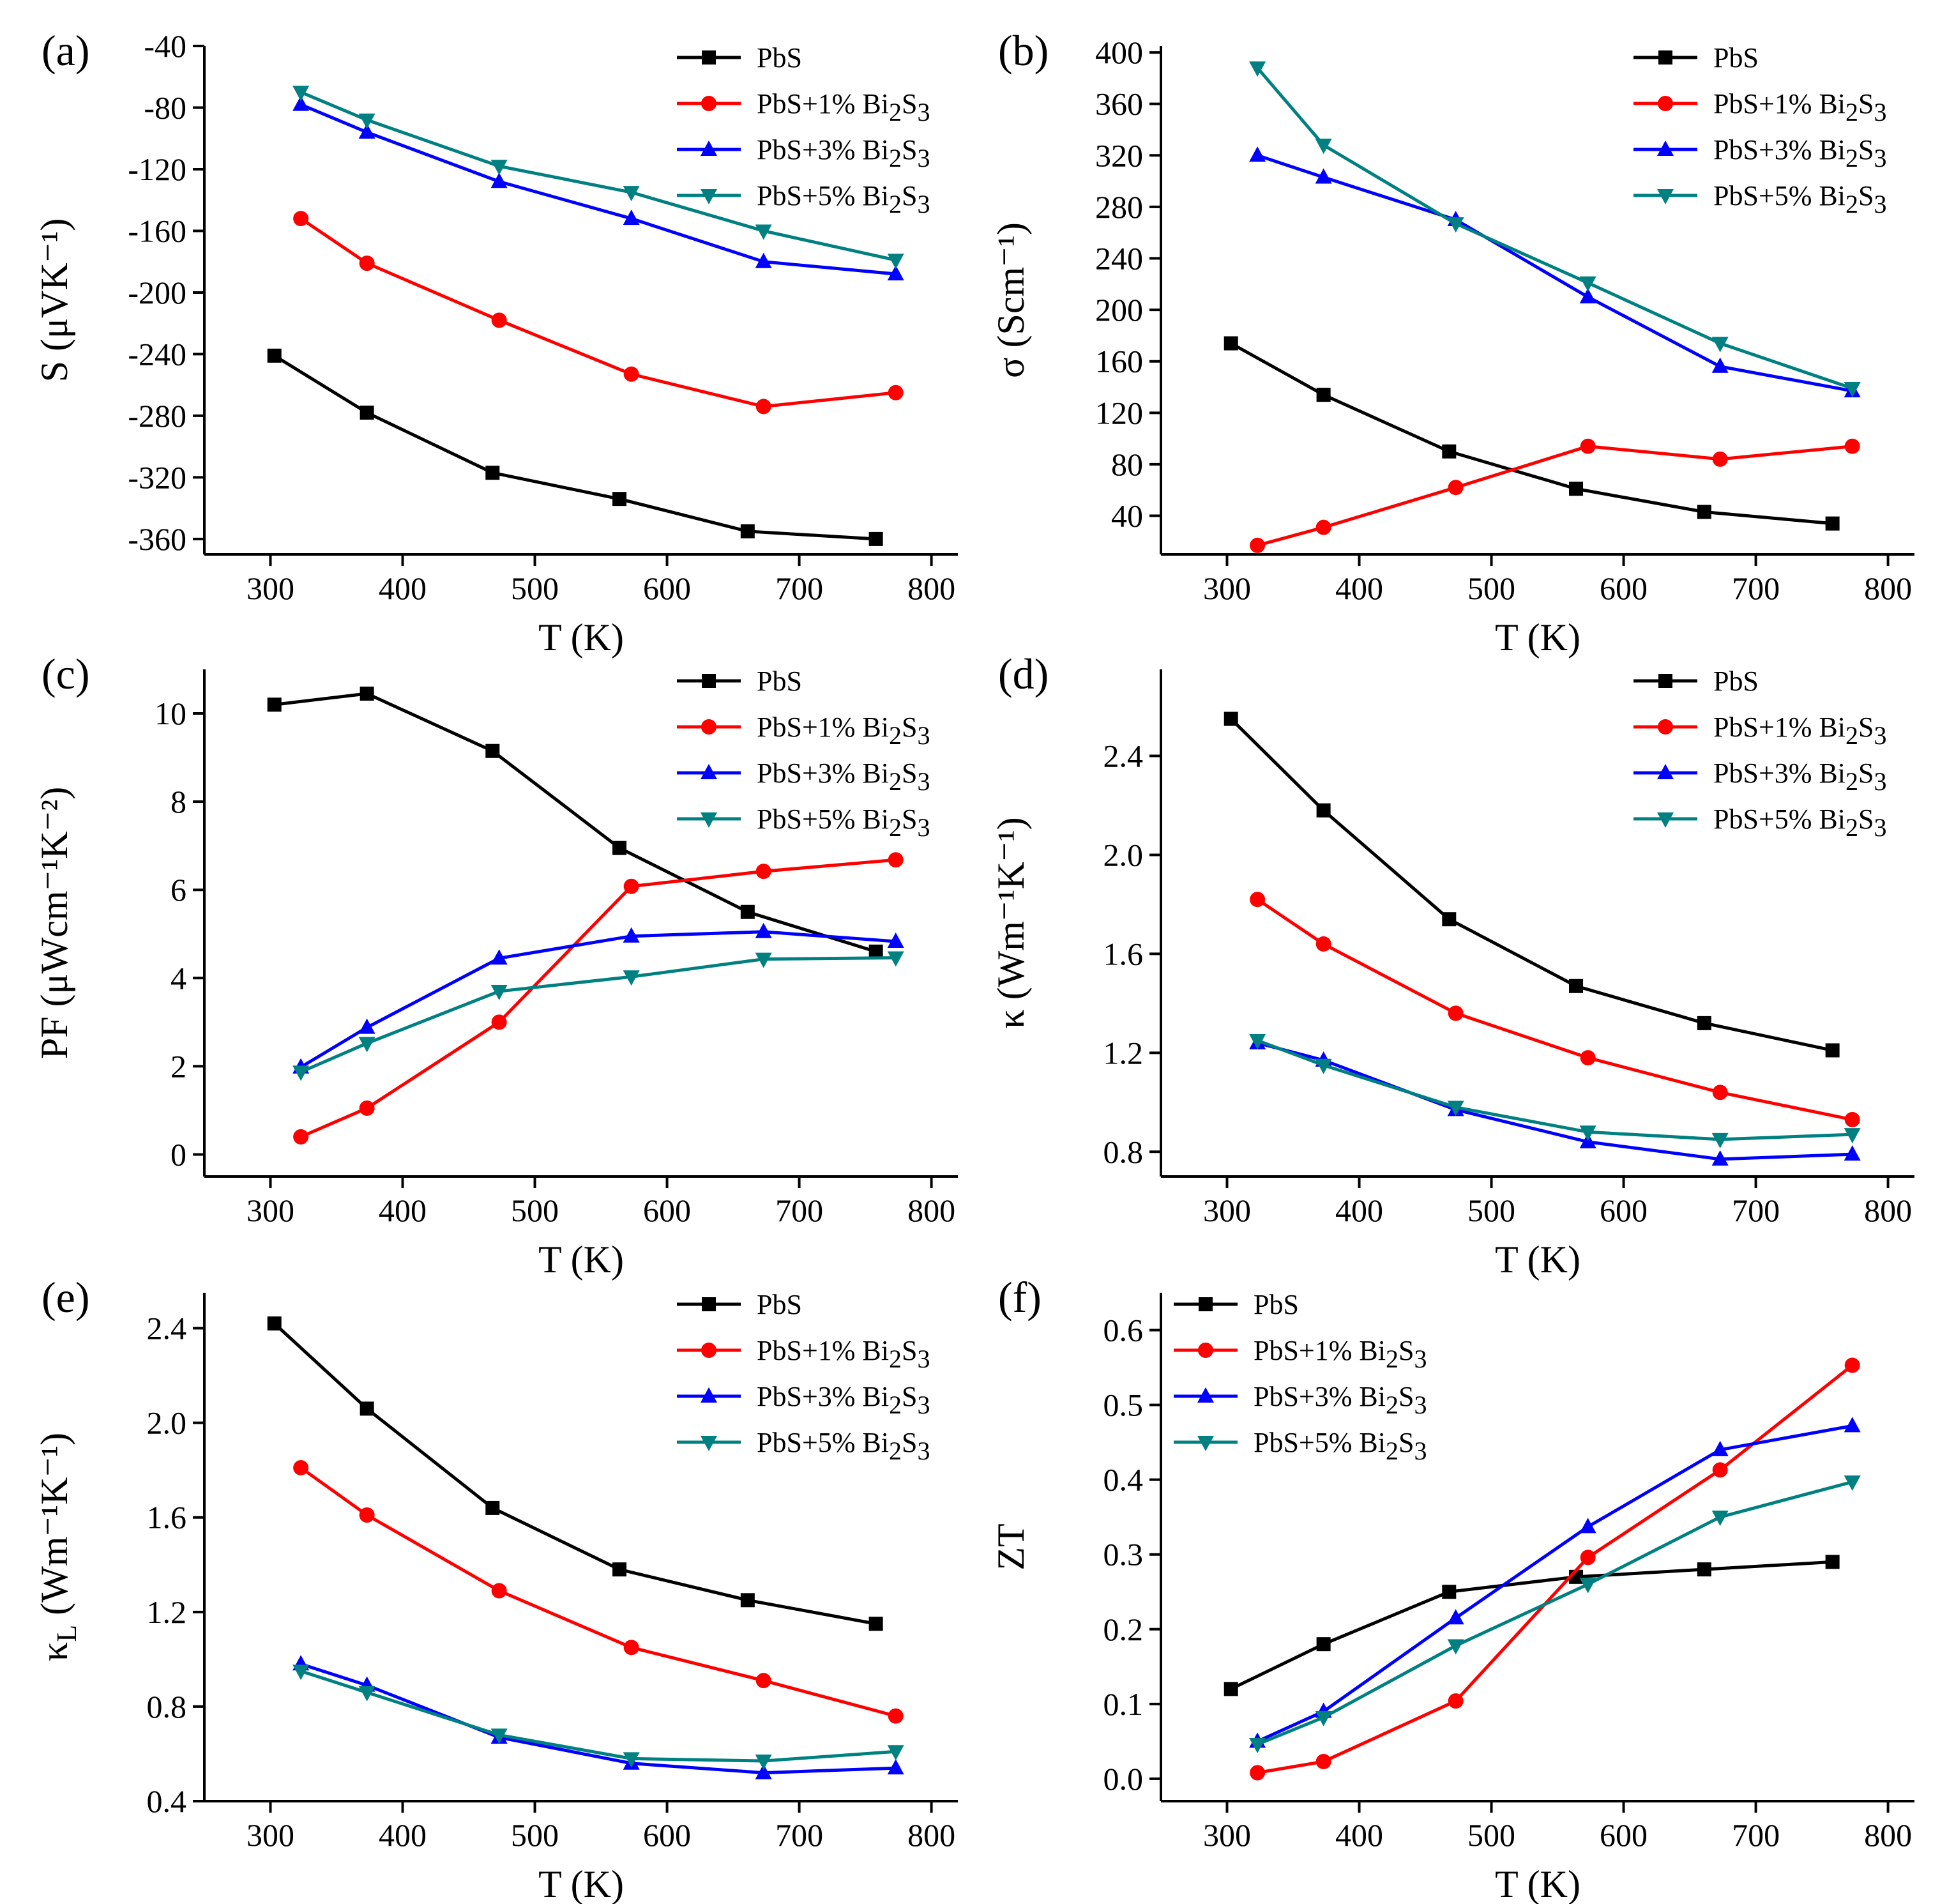 The image size is (1940, 1904). I want to click on x-tick-label: 800, so click(931, 588).